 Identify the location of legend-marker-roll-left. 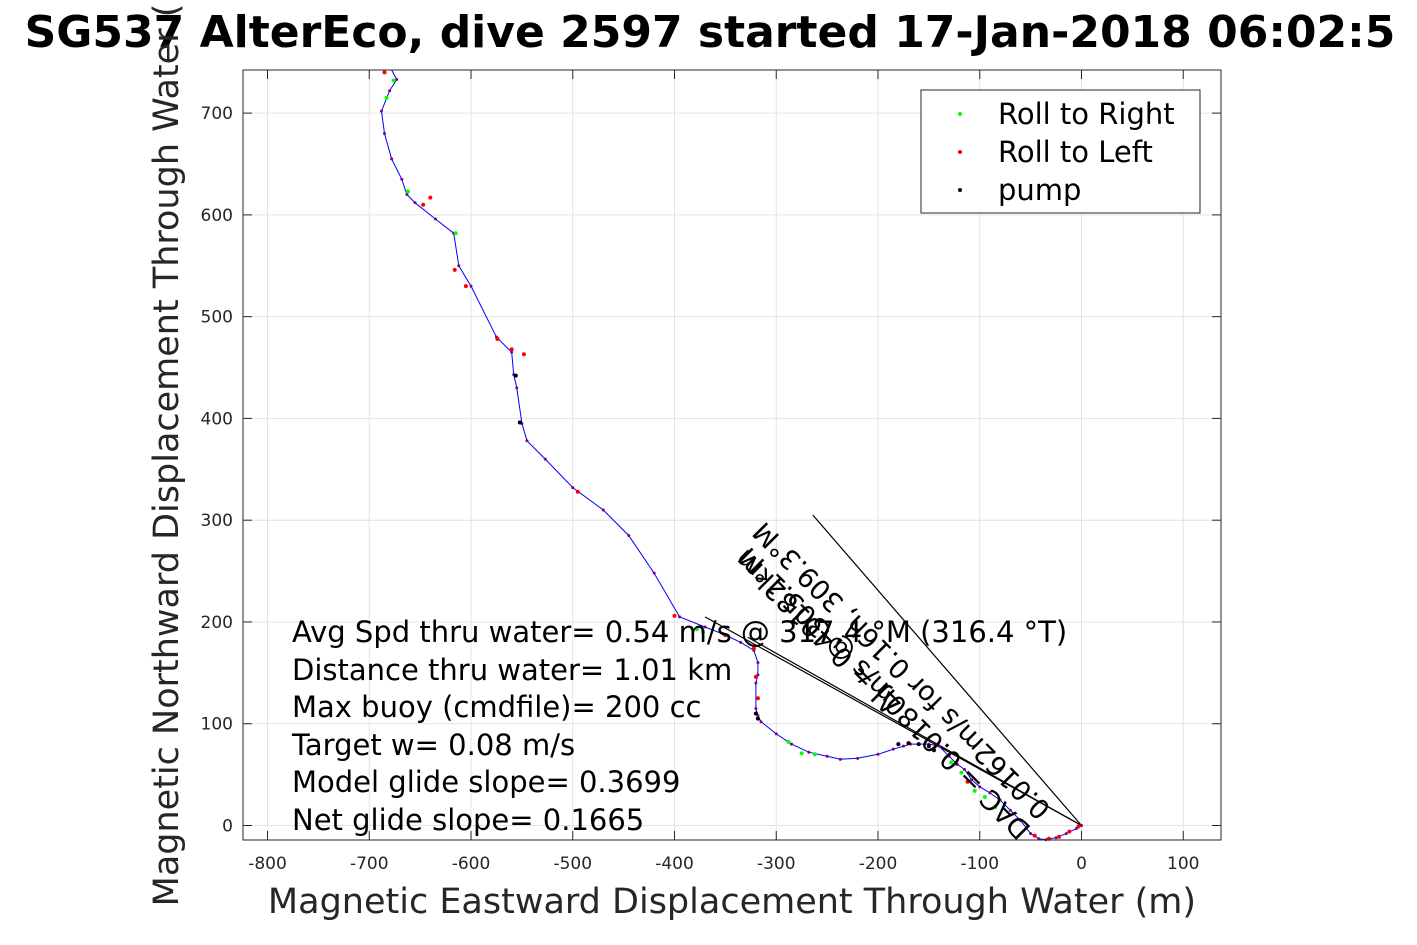
(960, 152).